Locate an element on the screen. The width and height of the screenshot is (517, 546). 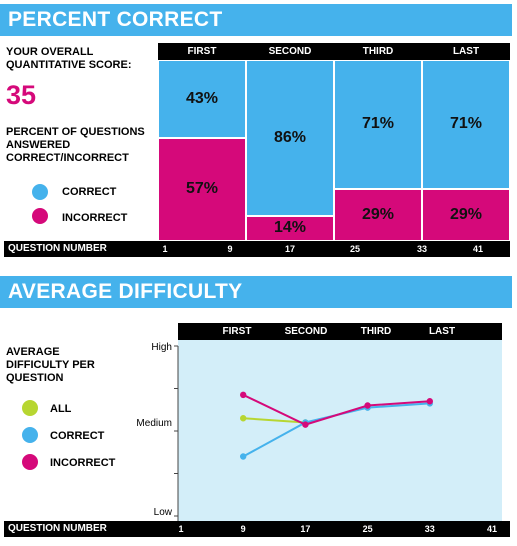
question-tick-2: 9 is located at coordinates (243, 529).